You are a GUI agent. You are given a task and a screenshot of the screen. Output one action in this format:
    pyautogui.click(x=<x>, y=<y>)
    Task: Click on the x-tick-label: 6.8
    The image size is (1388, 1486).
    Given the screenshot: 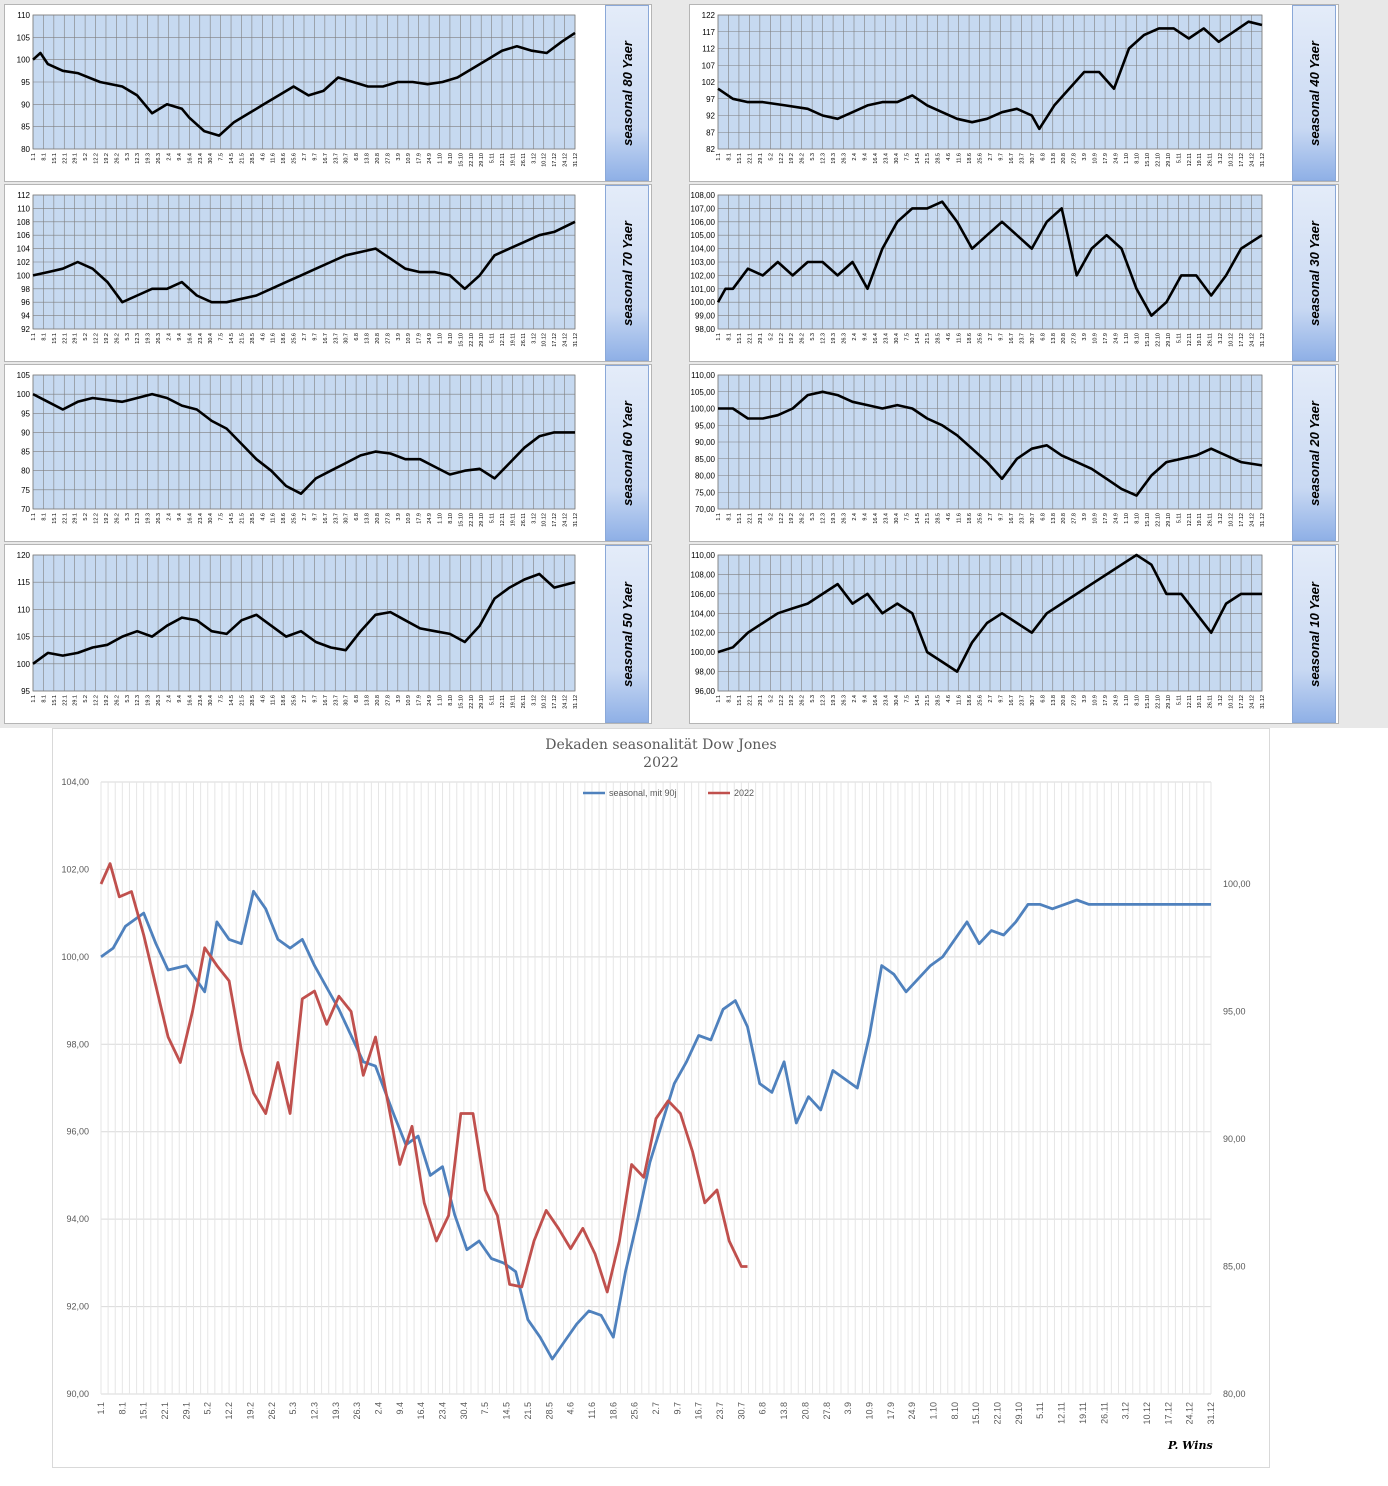 What is the action you would take?
    pyautogui.click(x=357, y=337)
    